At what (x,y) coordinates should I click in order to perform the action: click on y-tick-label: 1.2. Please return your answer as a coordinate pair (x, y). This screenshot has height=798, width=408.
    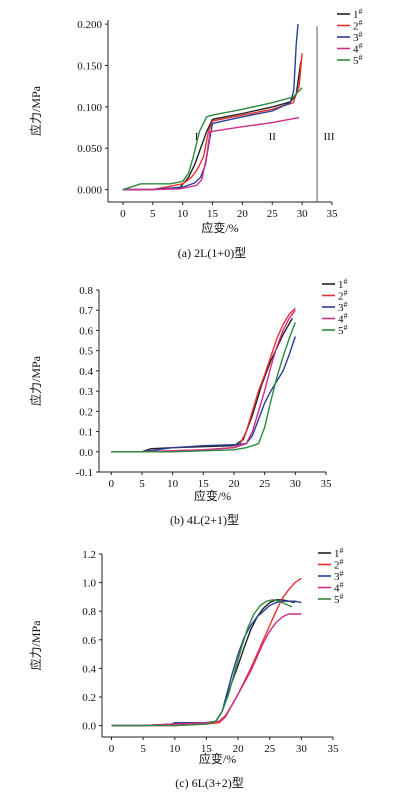
    Looking at the image, I should click on (89, 555).